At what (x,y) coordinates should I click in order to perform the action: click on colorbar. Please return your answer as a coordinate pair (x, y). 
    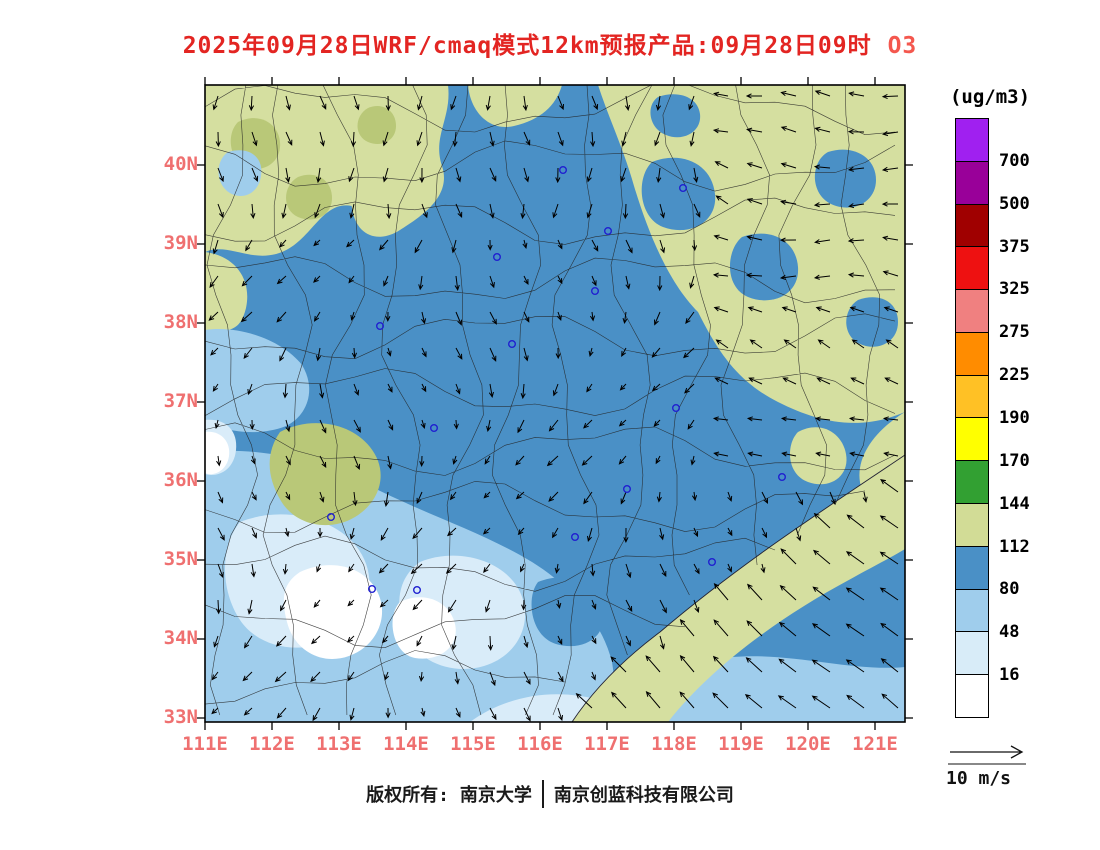
    Looking at the image, I should click on (972, 418).